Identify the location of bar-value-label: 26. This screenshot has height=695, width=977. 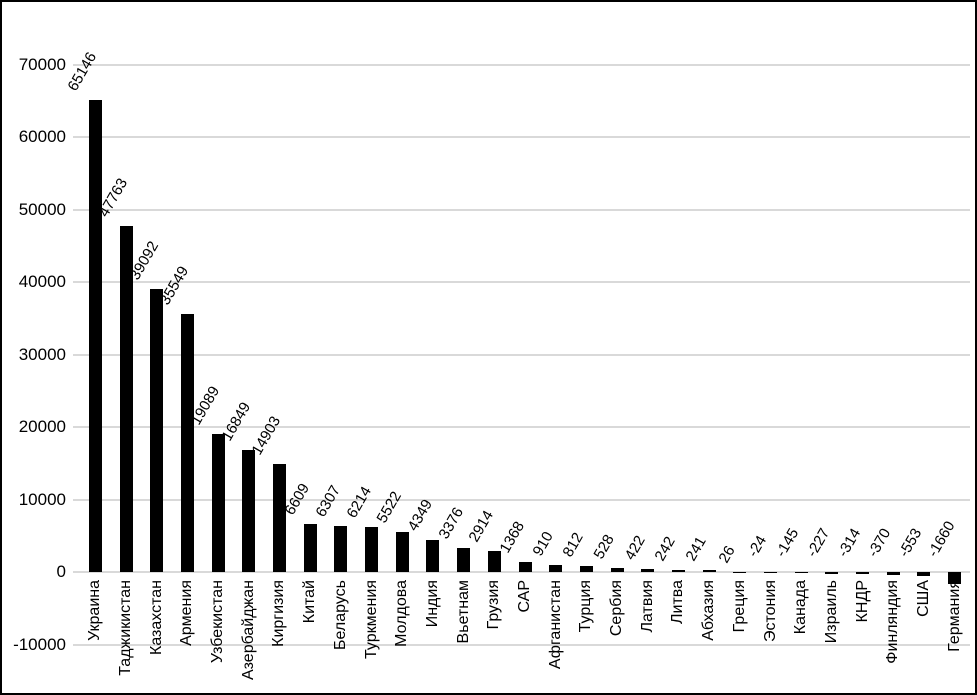
(727, 554).